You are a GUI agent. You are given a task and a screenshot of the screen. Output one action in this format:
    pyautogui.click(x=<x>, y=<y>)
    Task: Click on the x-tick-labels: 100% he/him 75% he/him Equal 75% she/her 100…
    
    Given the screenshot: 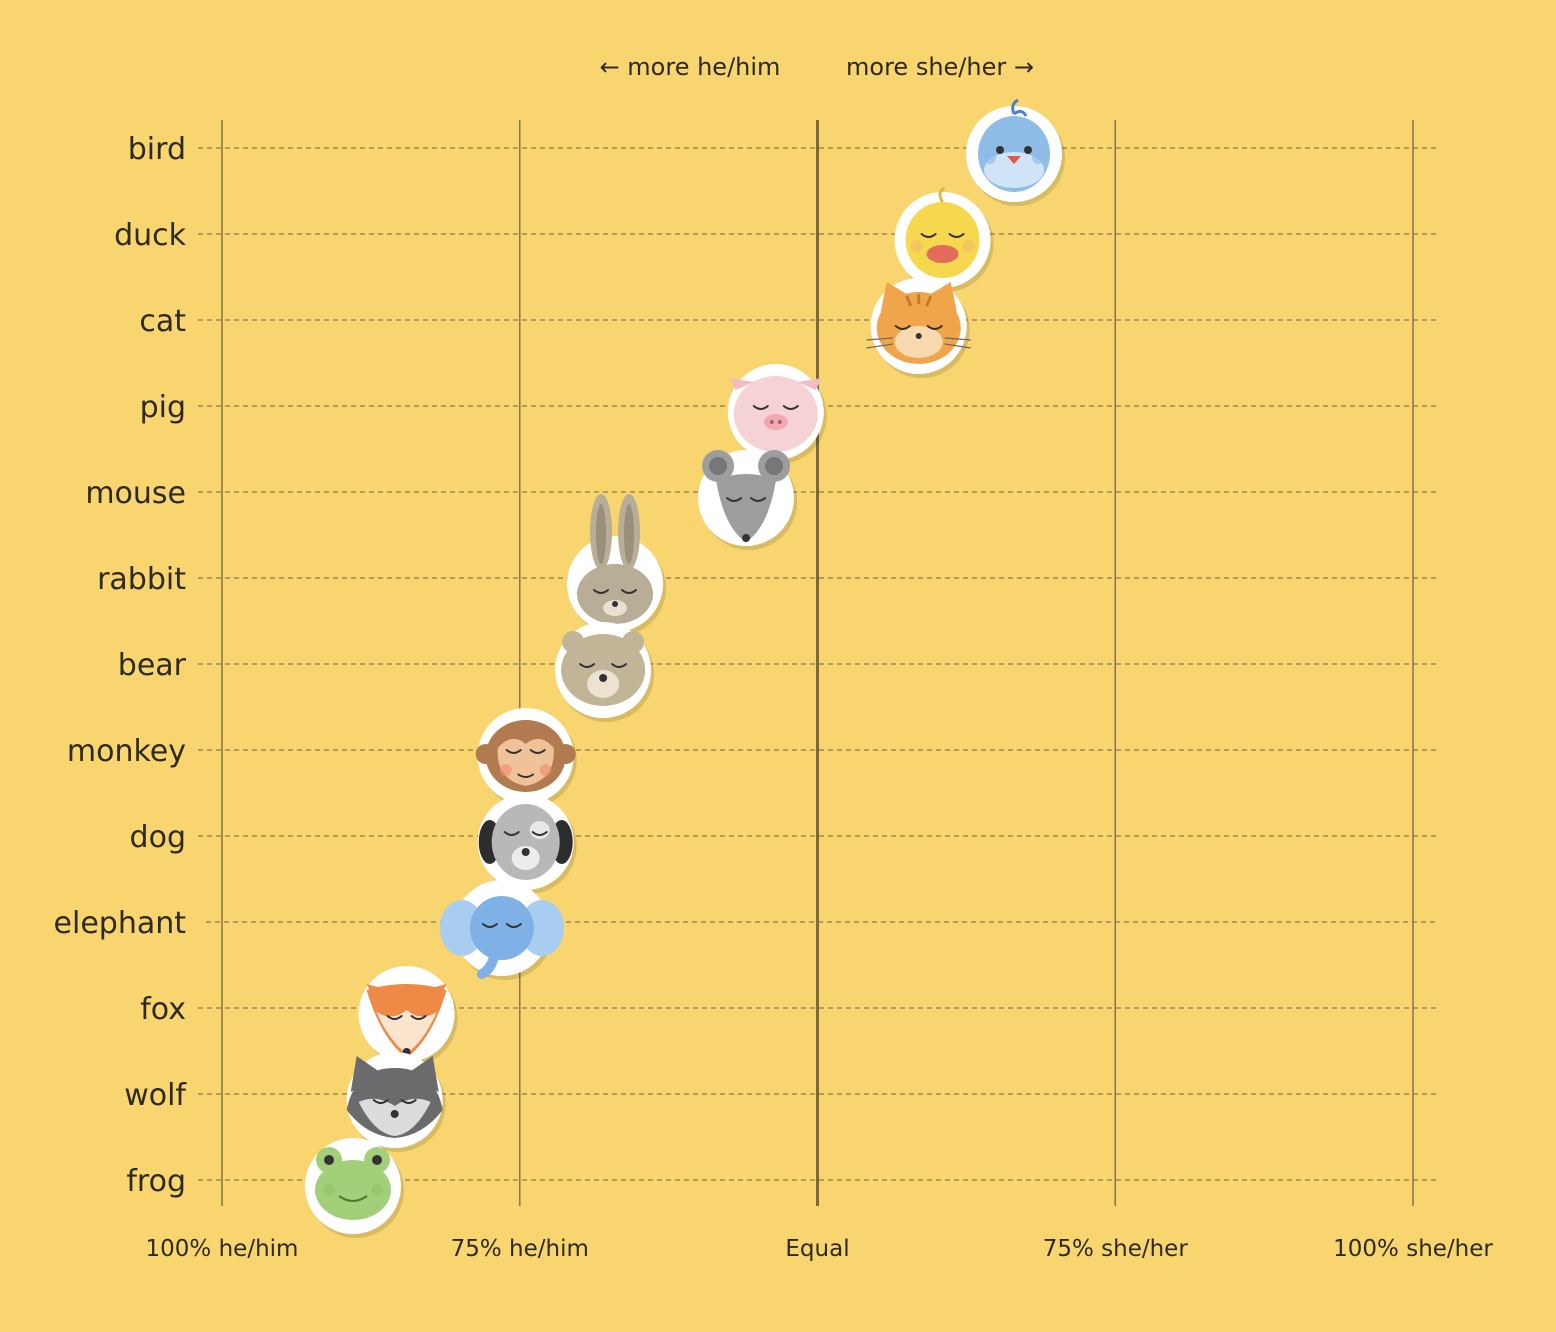 What is the action you would take?
    pyautogui.click(x=820, y=1249)
    